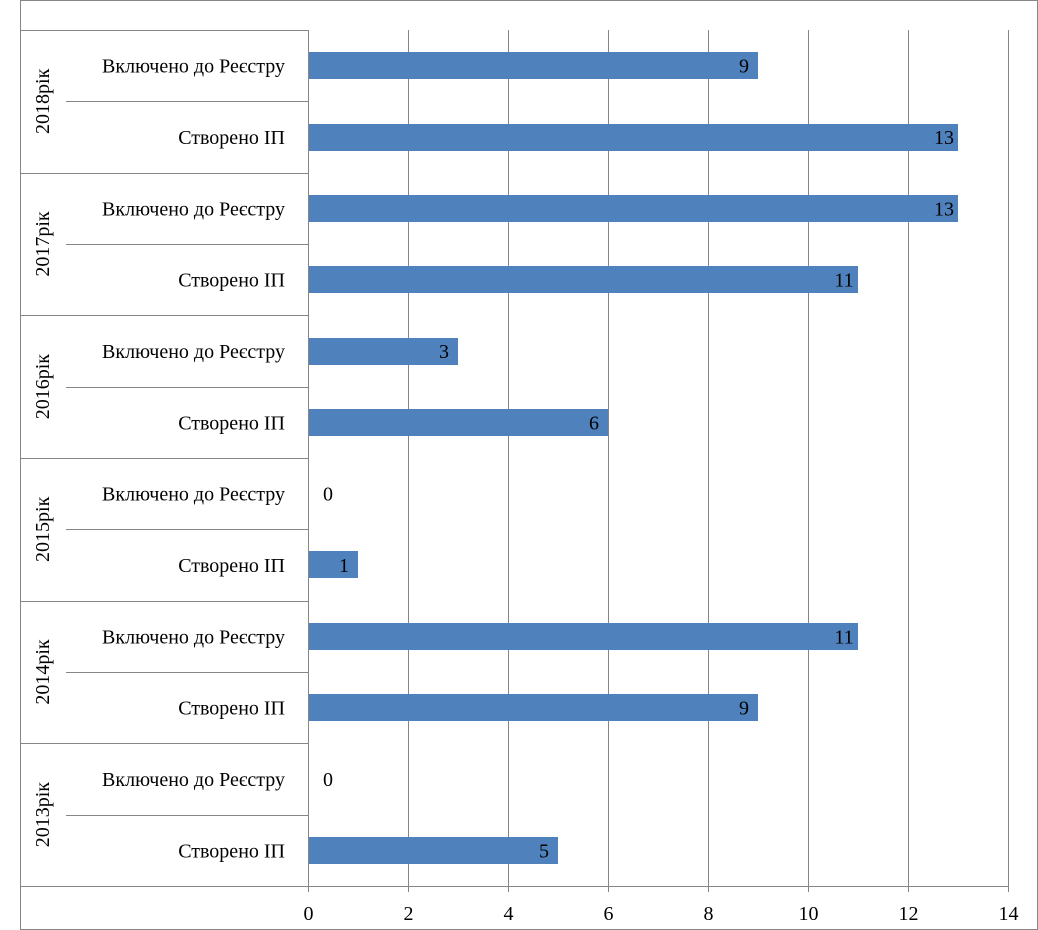 This screenshot has width=1038, height=930. Describe the element at coordinates (709, 914) in the screenshot. I see `x-tick-label-8: 8` at that location.